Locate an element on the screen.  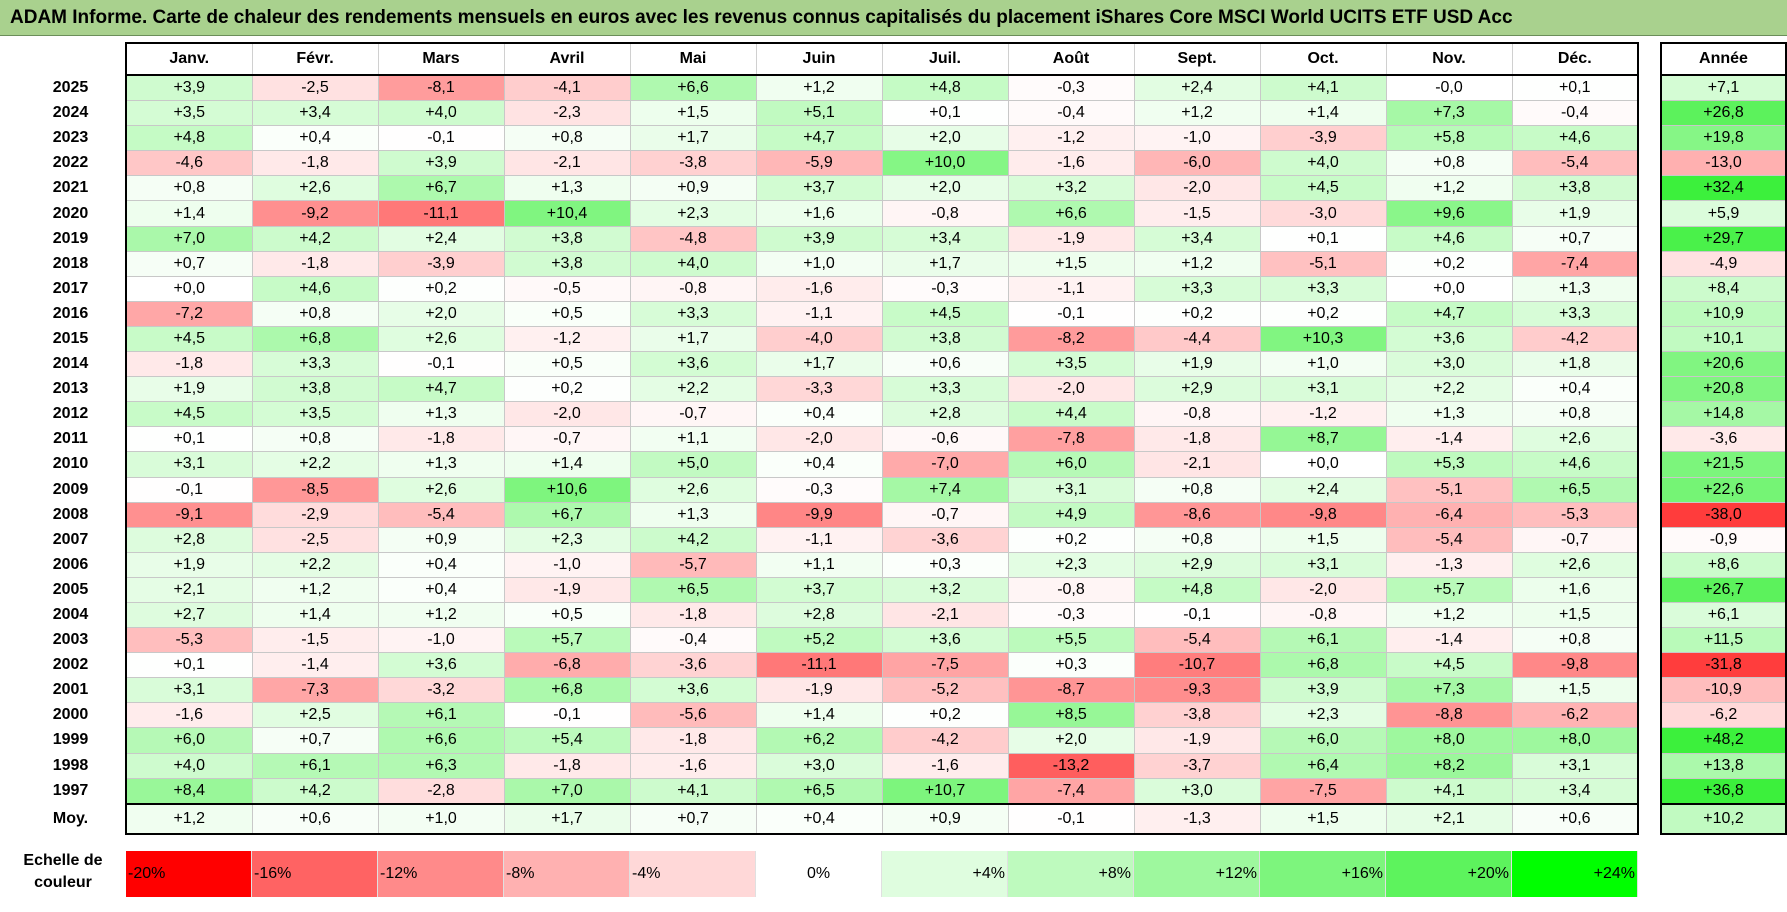
heatmap-cell: -0,1 is located at coordinates (441, 138).